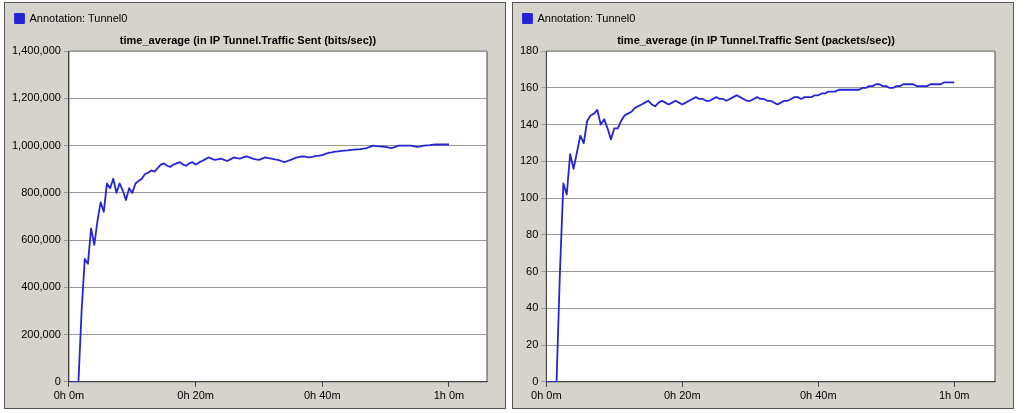 The height and width of the screenshot is (413, 1026). Describe the element at coordinates (41, 286) in the screenshot. I see `y-tick-label: 400,000` at that location.